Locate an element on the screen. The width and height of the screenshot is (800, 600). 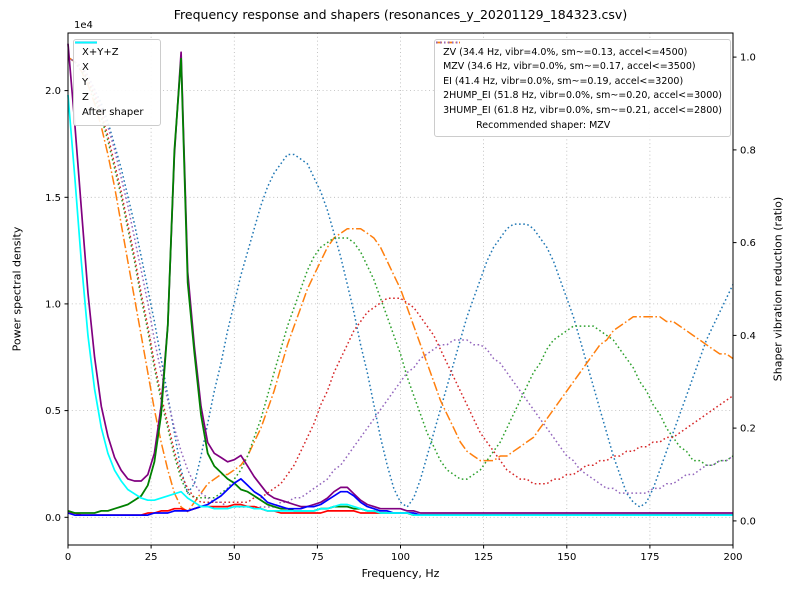
y-axis-label-right: Shaper vibration reduction (ratio) is located at coordinates (778, 289).